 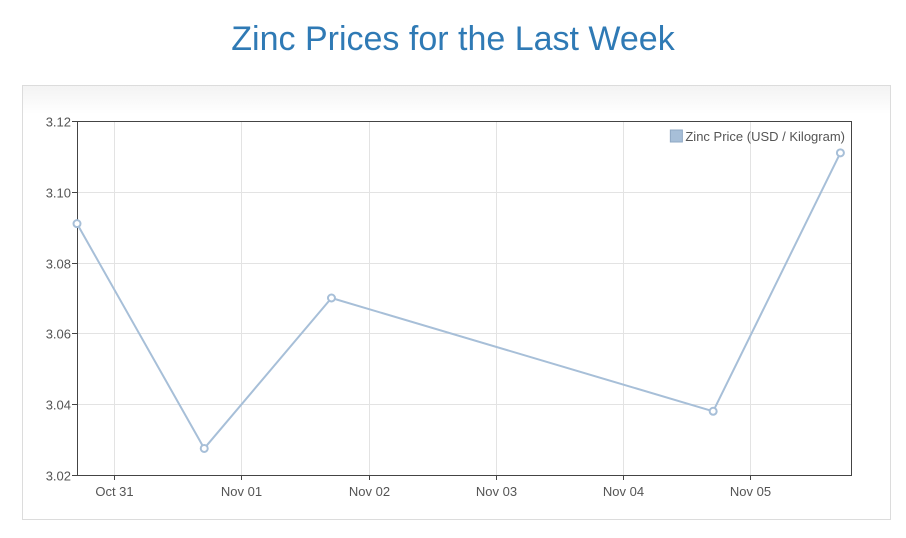 What do you see at coordinates (676, 136) in the screenshot?
I see `legend-swatch` at bounding box center [676, 136].